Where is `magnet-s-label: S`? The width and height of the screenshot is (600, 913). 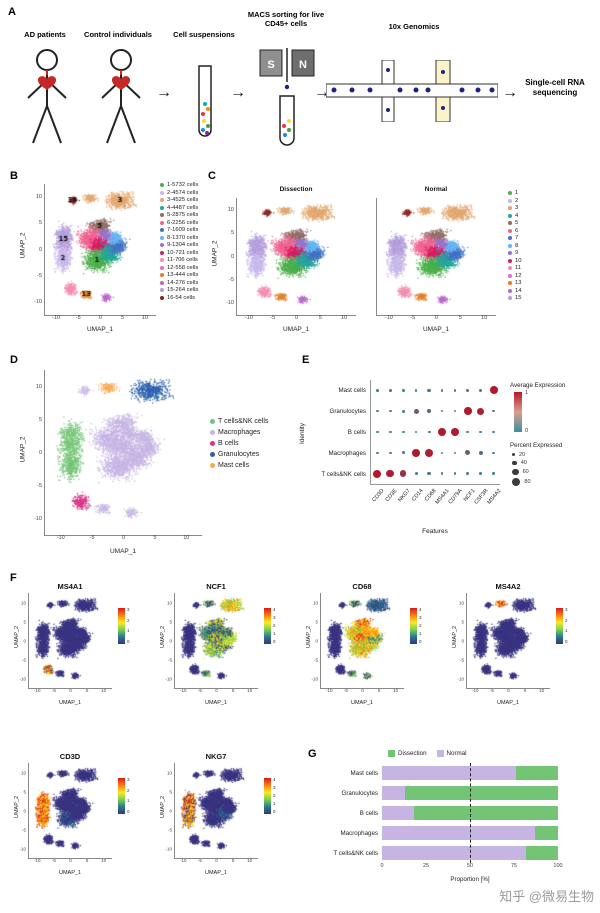 magnet-s-label: S is located at coordinates (270, 65).